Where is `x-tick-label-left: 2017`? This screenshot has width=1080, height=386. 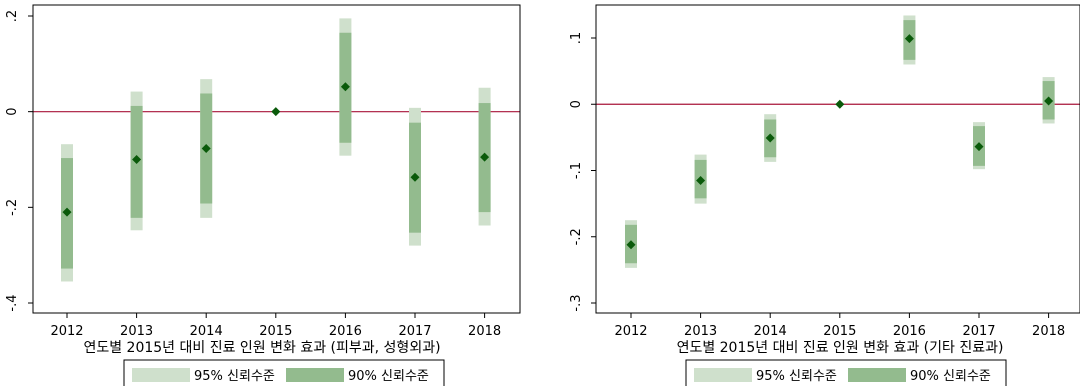 x-tick-label-left: 2017 is located at coordinates (414, 331).